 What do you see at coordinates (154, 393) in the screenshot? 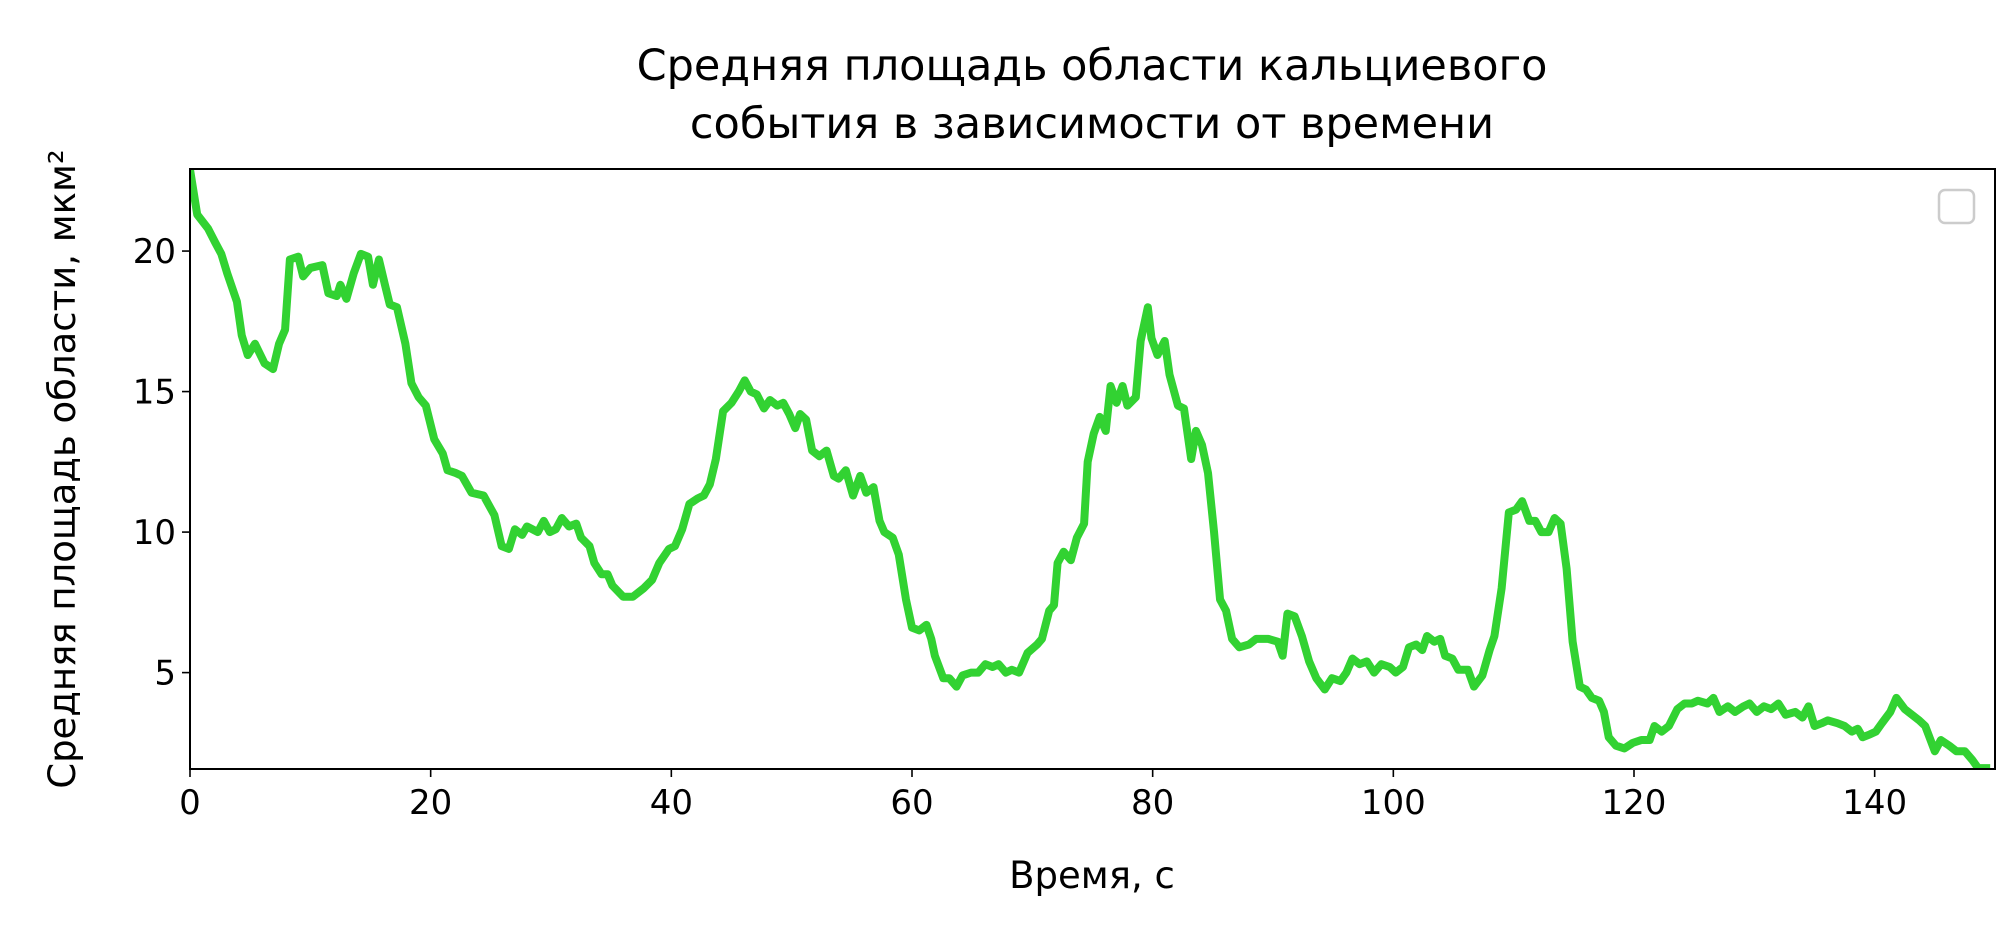
I see `y-tick-label: 15` at bounding box center [154, 393].